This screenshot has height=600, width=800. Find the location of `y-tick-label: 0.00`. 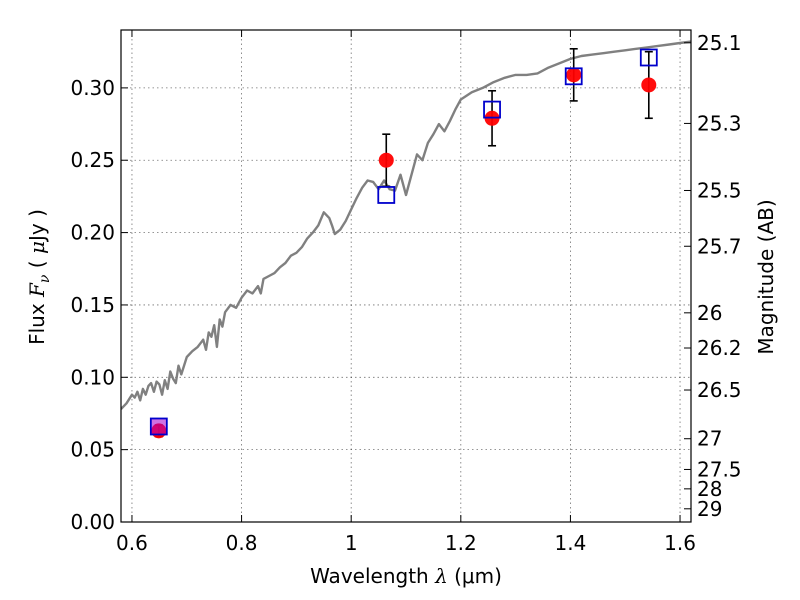

y-tick-label: 0.00 is located at coordinates (92, 522).